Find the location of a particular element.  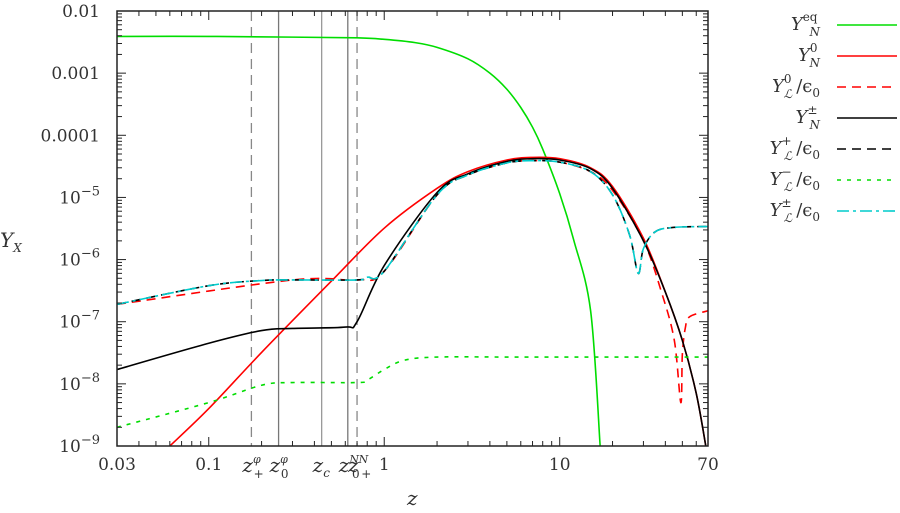

special-tick-label-2: zc is located at coordinates (321, 466).